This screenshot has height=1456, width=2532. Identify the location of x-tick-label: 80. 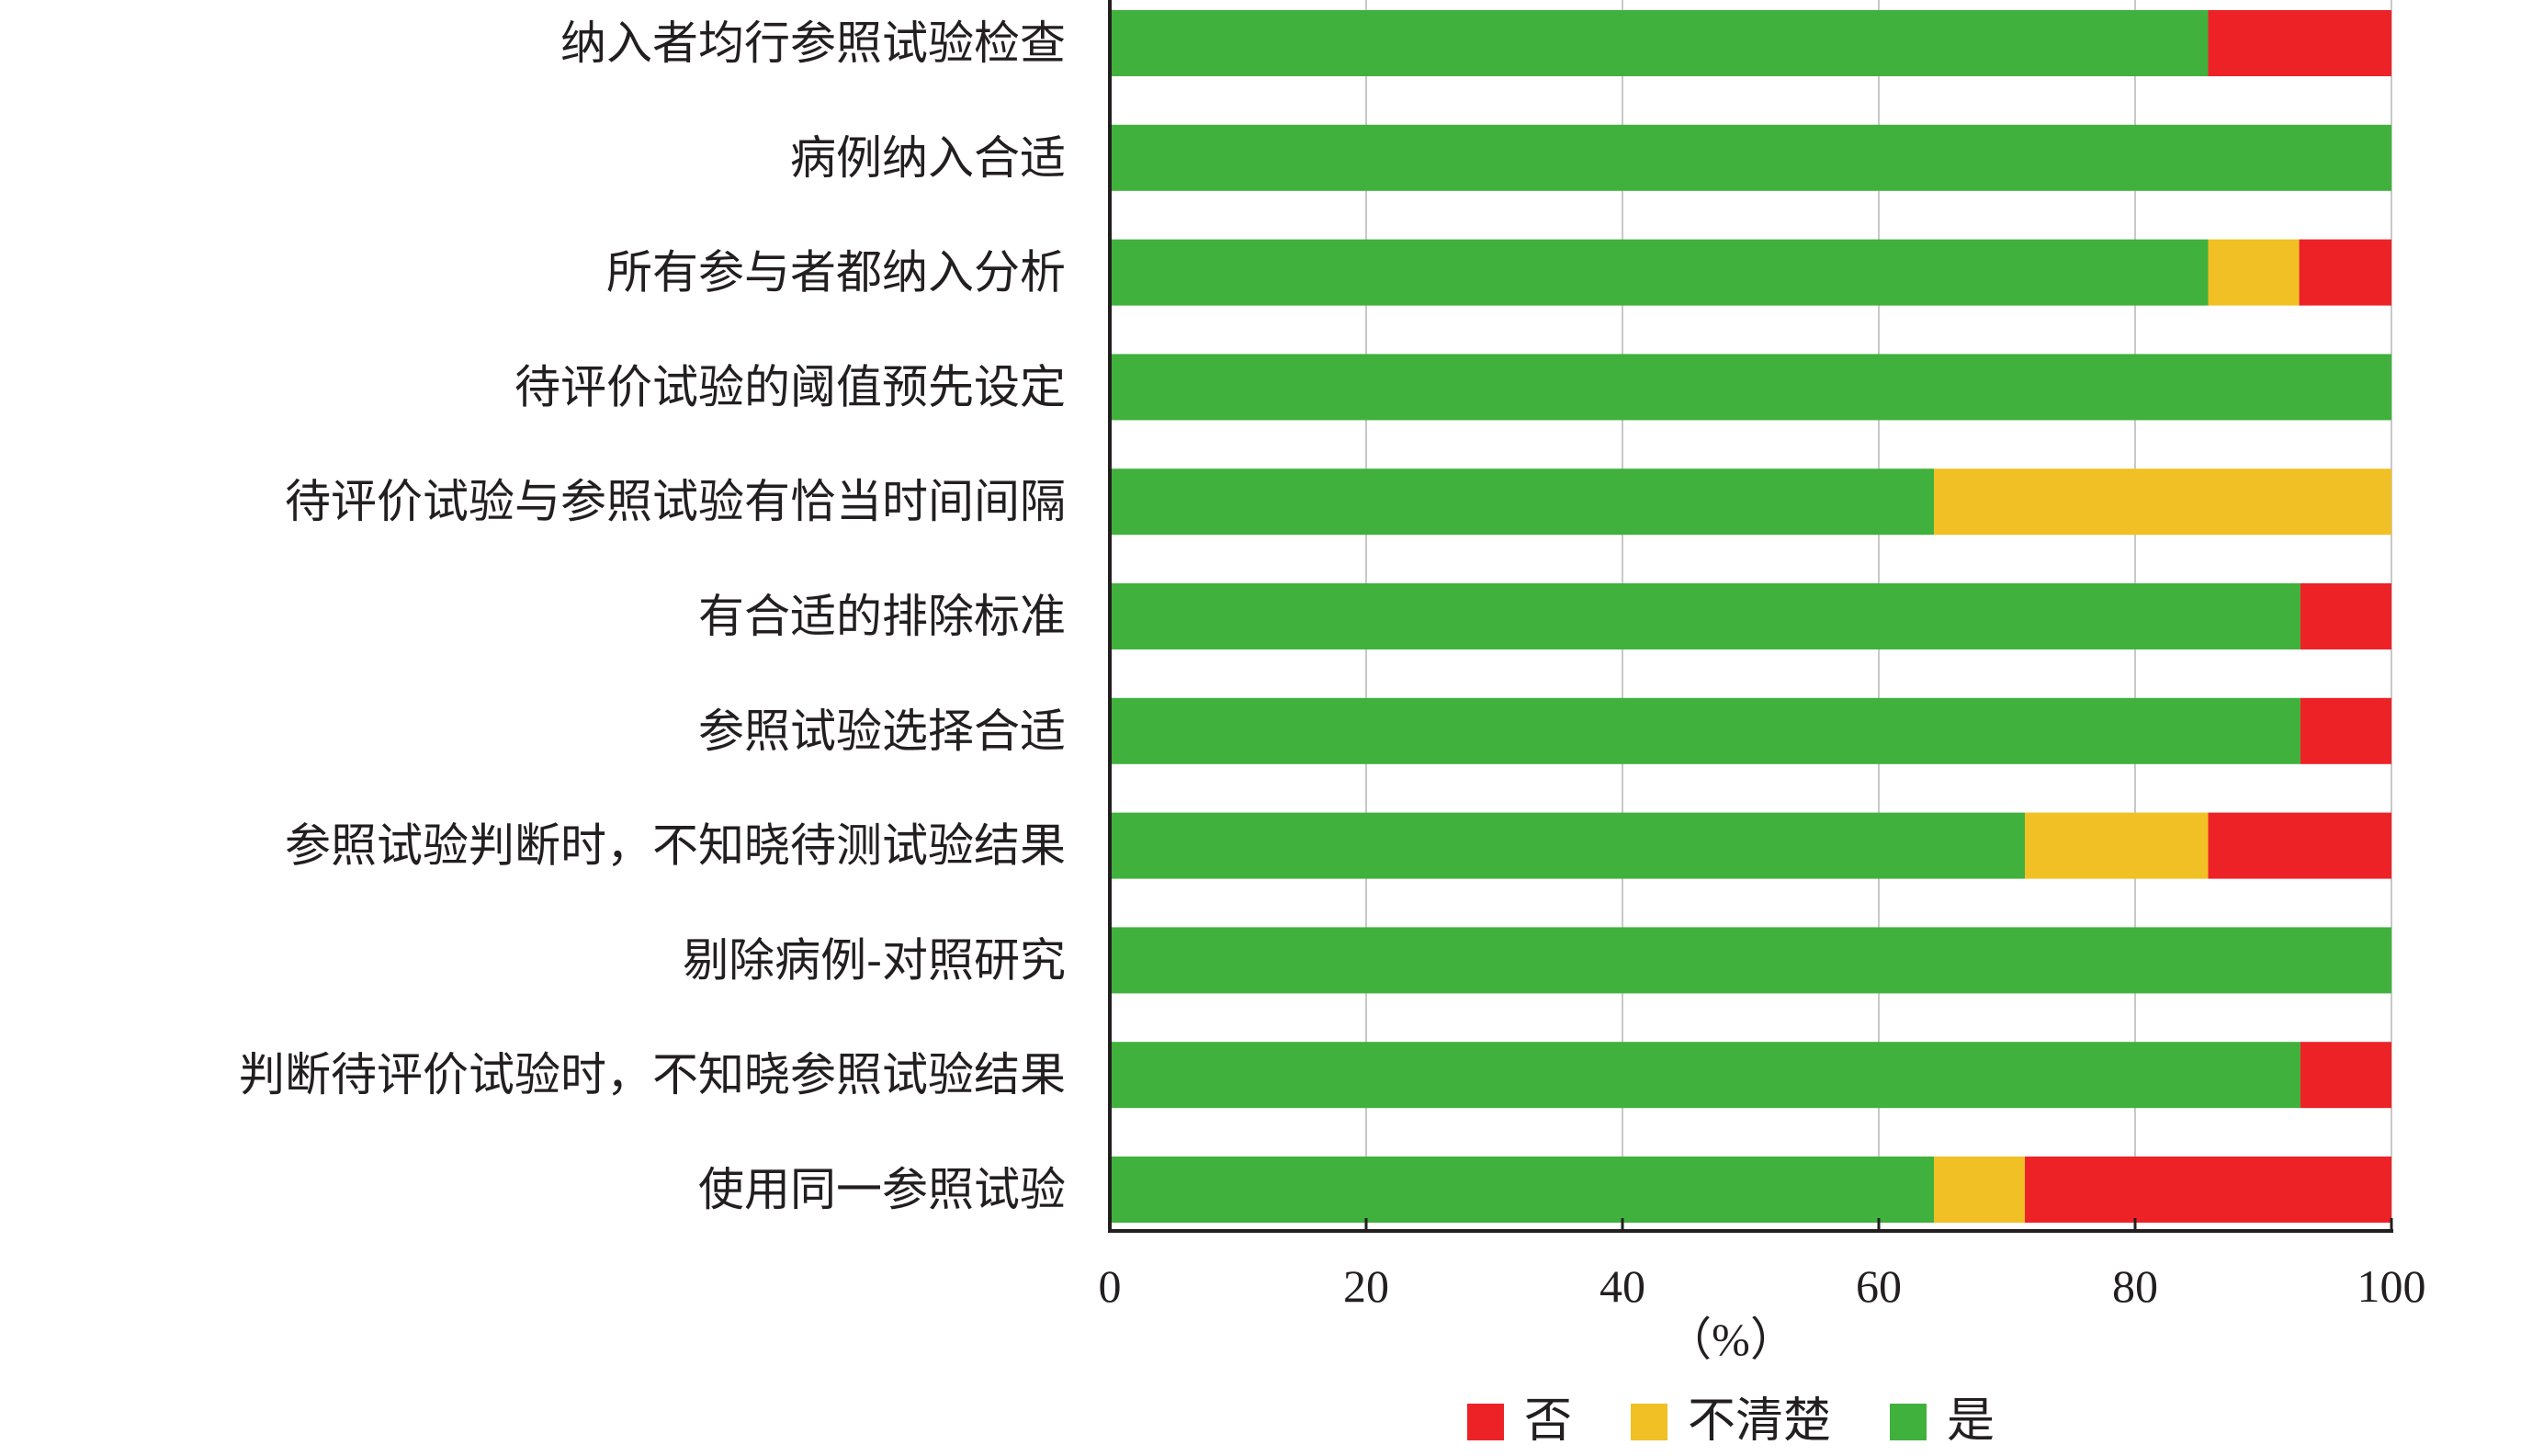
(2135, 1286).